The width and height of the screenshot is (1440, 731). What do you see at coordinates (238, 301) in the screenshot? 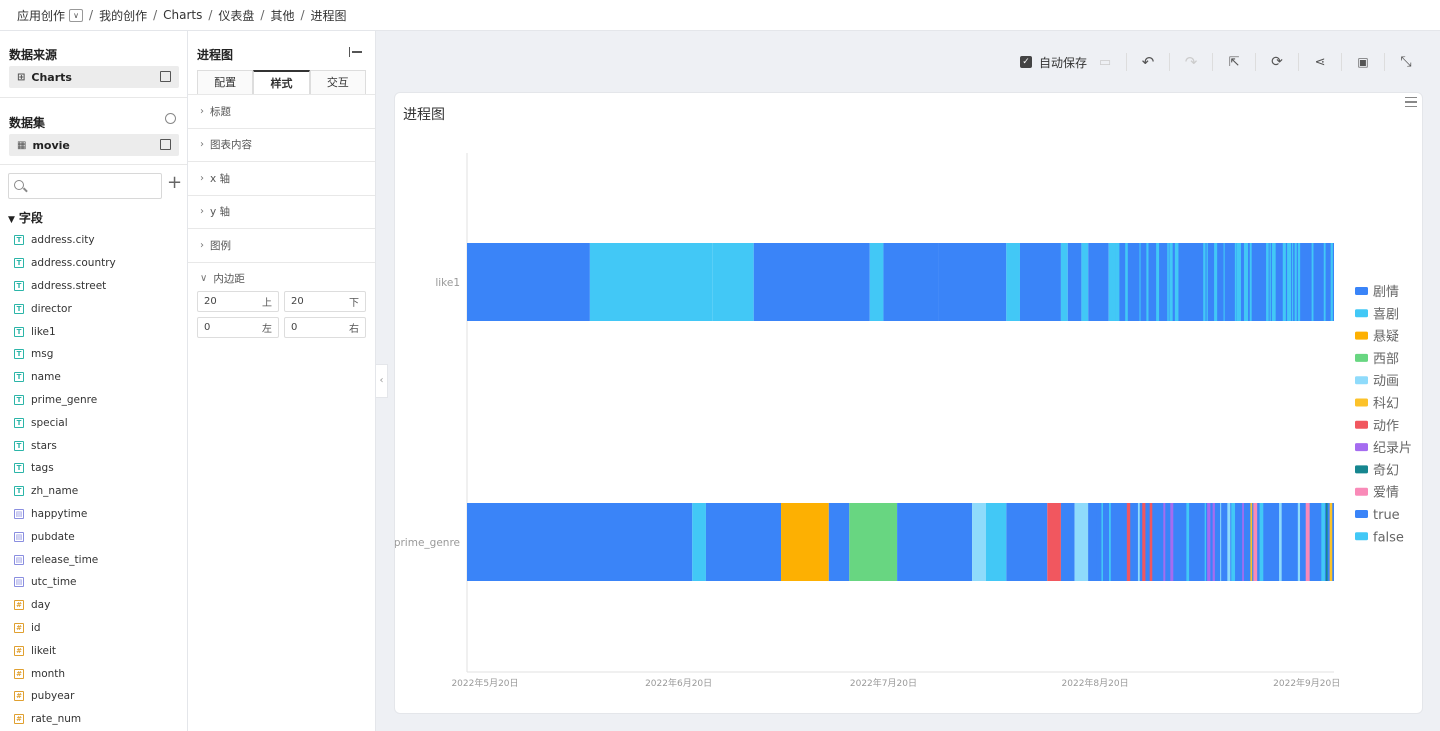
I see `padding-input: 20 上` at bounding box center [238, 301].